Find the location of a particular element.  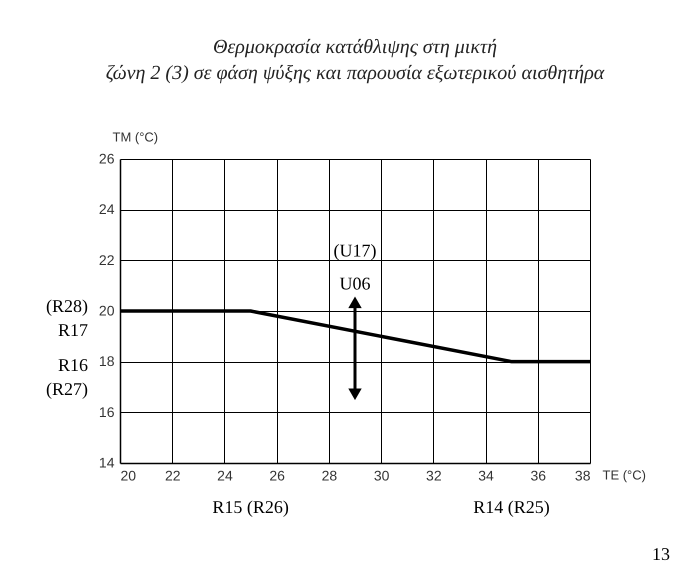

y-tick-label: 26 is located at coordinates (106, 158).